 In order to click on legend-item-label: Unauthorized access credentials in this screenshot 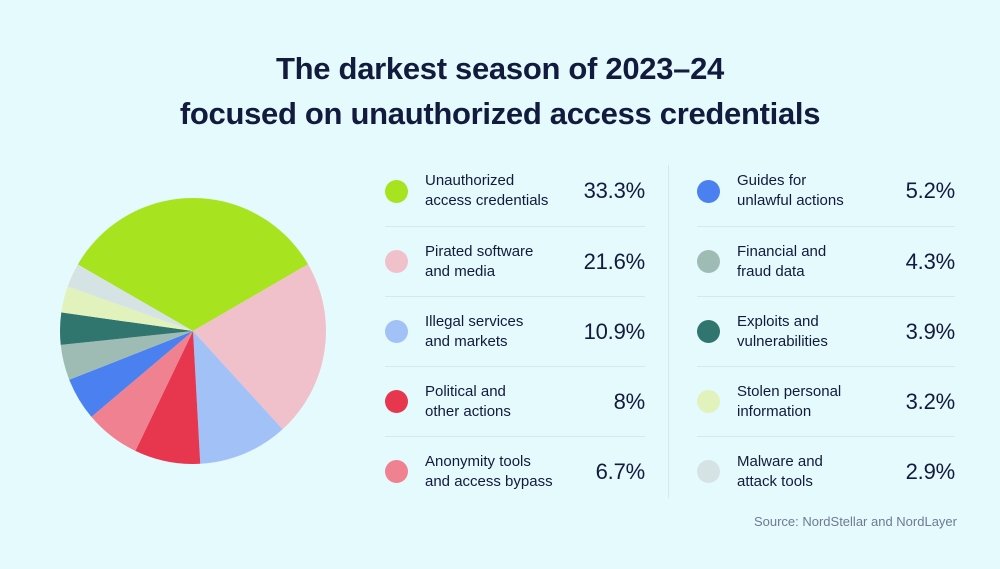, I will do `click(487, 190)`.